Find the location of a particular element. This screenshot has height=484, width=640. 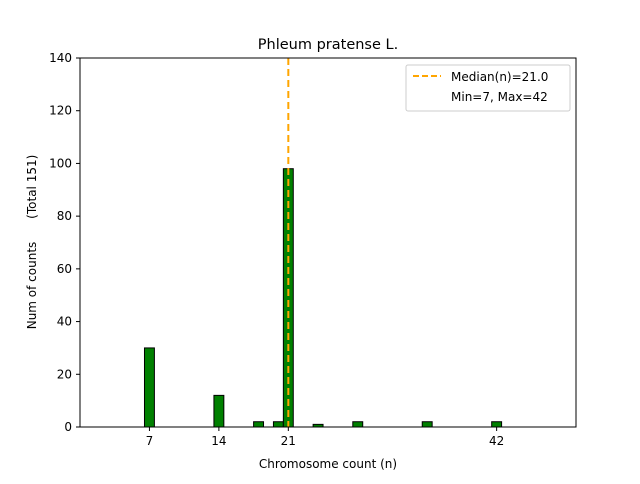

legend-box is located at coordinates (488, 88).